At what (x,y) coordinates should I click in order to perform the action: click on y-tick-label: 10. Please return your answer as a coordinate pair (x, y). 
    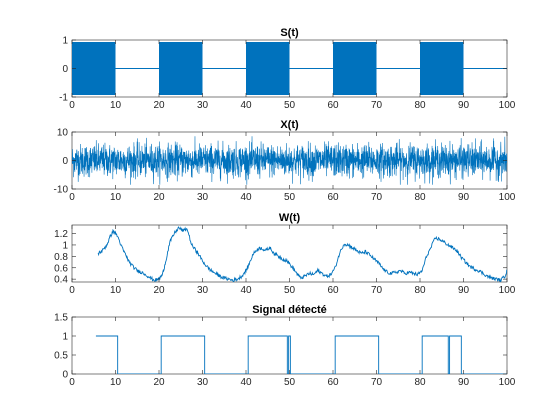
    Looking at the image, I should click on (63, 133).